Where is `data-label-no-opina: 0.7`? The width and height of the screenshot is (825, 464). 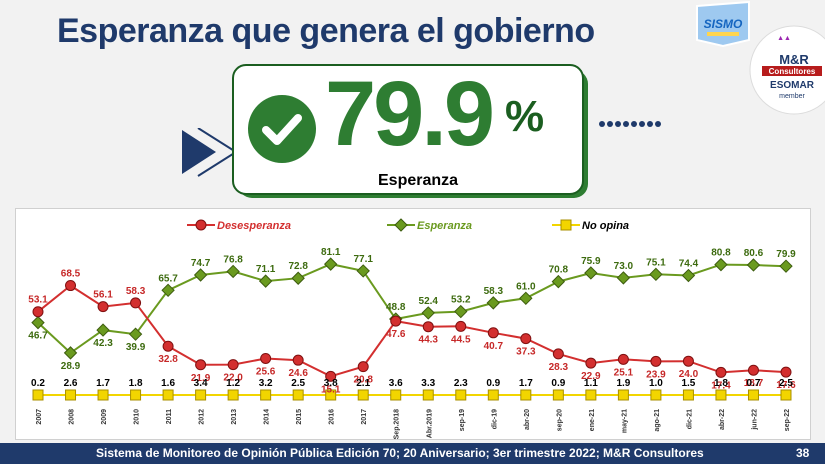 data-label-no-opina: 0.7 is located at coordinates (754, 383).